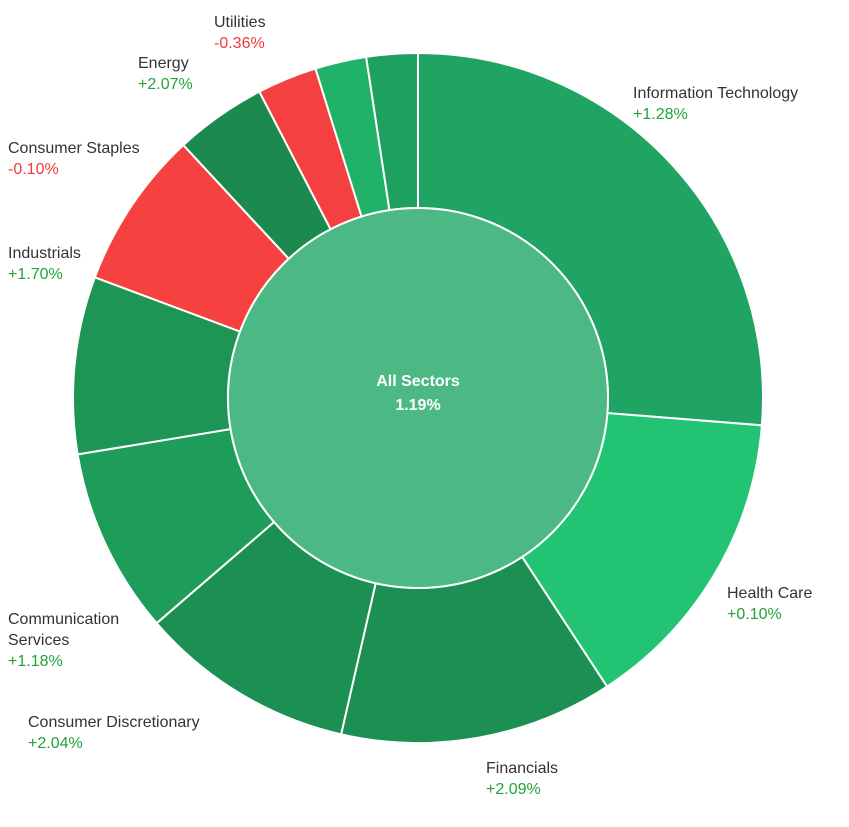 The image size is (849, 827). Describe the element at coordinates (35, 661) in the screenshot. I see `sector-change: +1.18%` at that location.